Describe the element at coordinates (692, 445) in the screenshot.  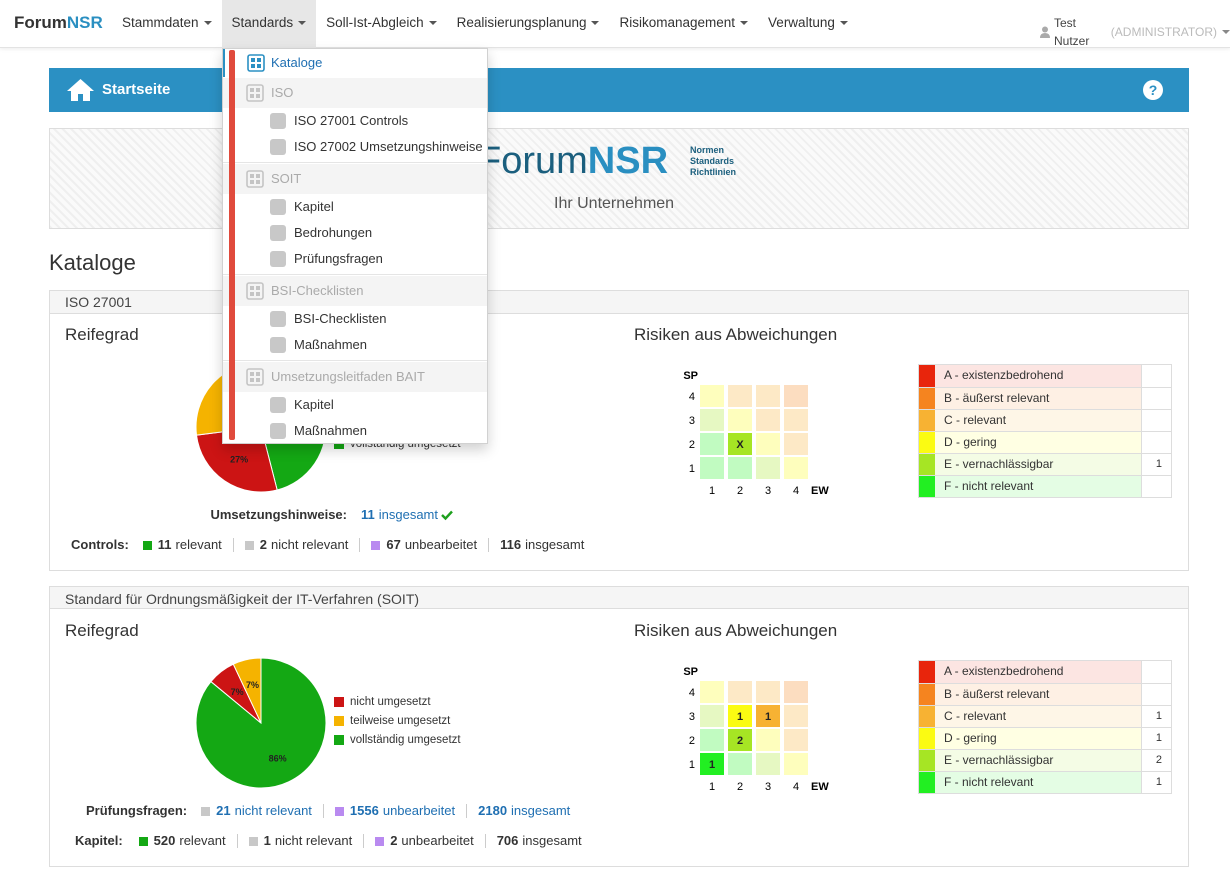
I see `matrix-y-tick: 2` at that location.